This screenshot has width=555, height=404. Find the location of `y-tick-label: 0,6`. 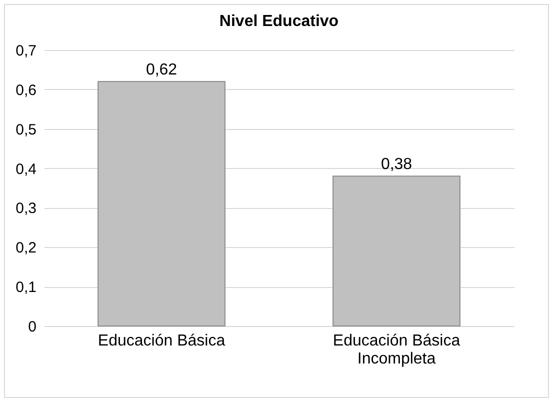

y-tick-label: 0,6 is located at coordinates (26, 90).